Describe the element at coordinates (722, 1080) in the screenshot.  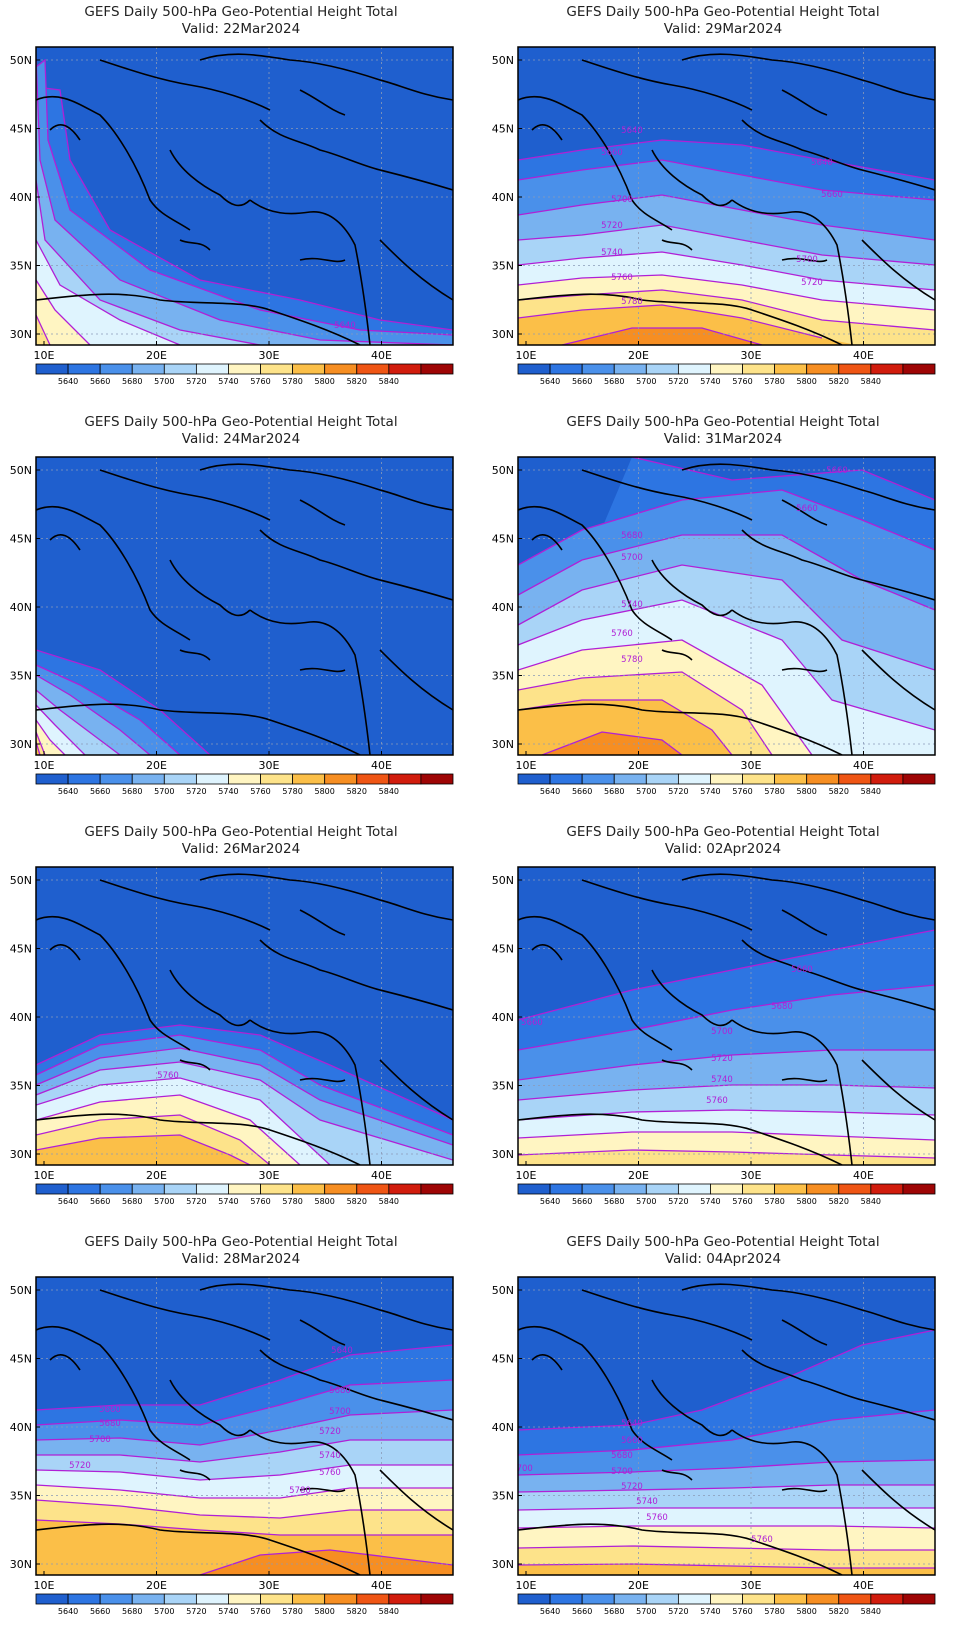
I see `contour-label: 5740` at that location.